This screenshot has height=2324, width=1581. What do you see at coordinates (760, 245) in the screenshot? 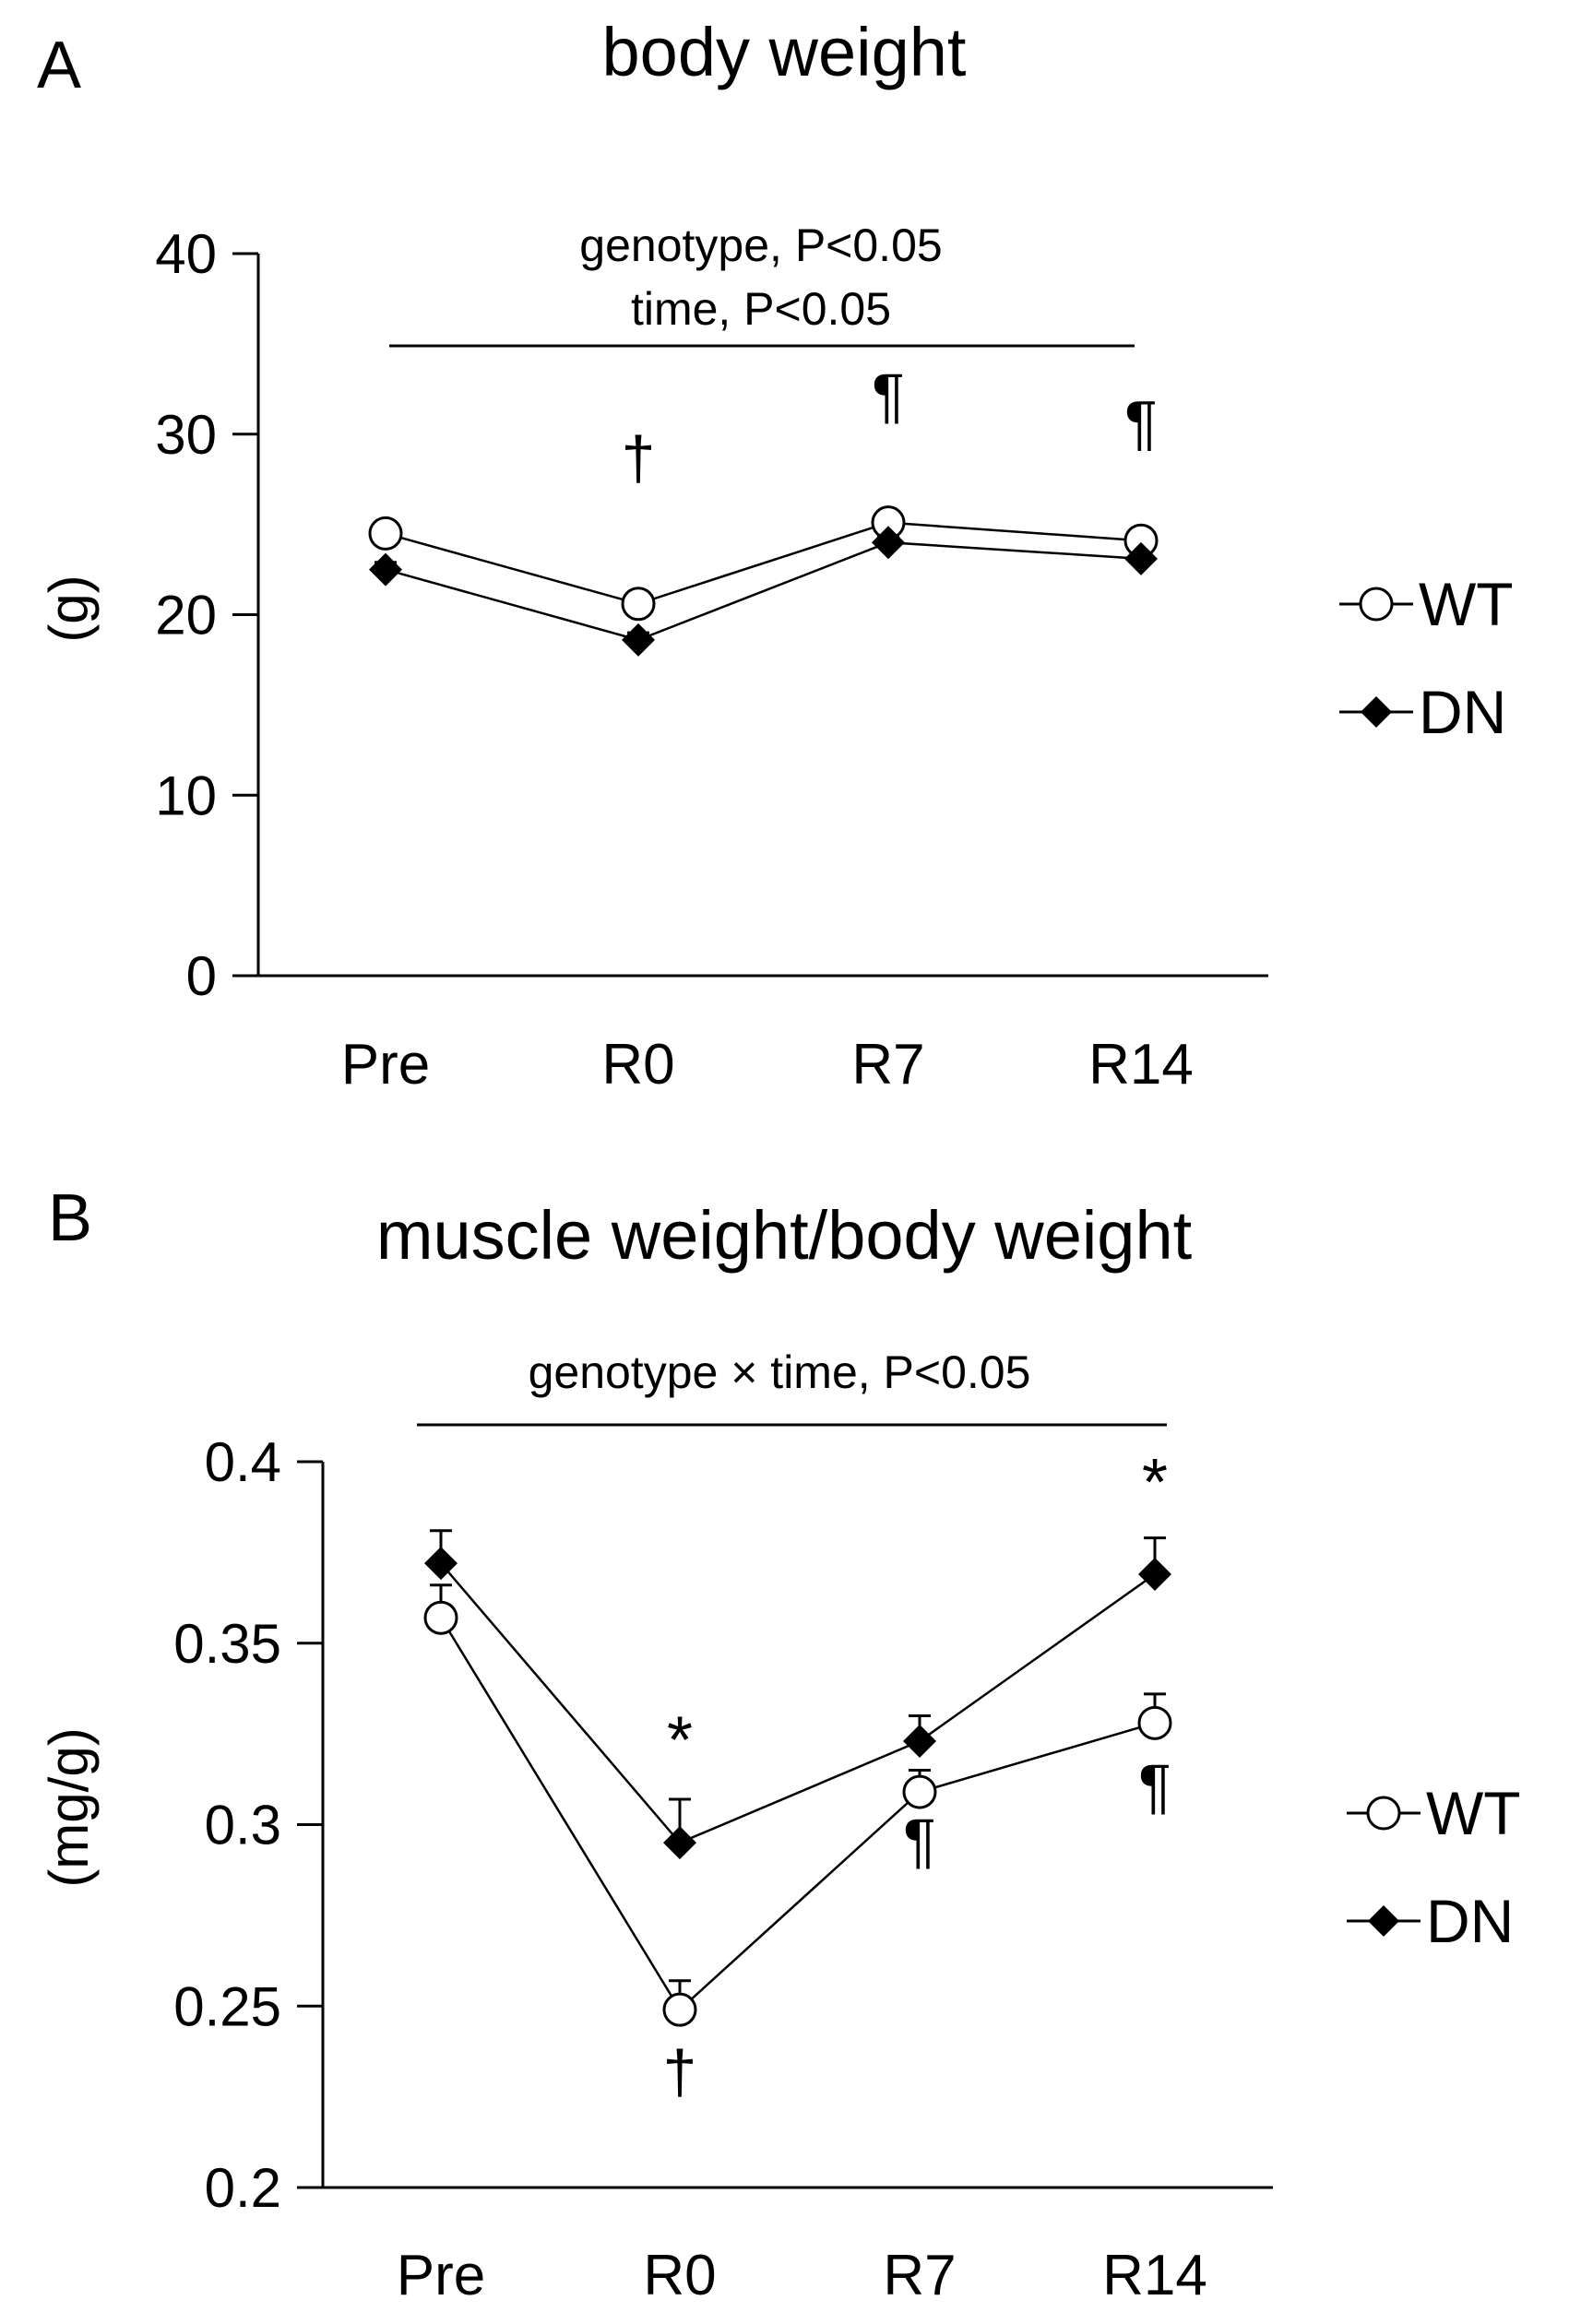
I see `panel-a-stat-1: genotype, P<0.05` at bounding box center [760, 245].